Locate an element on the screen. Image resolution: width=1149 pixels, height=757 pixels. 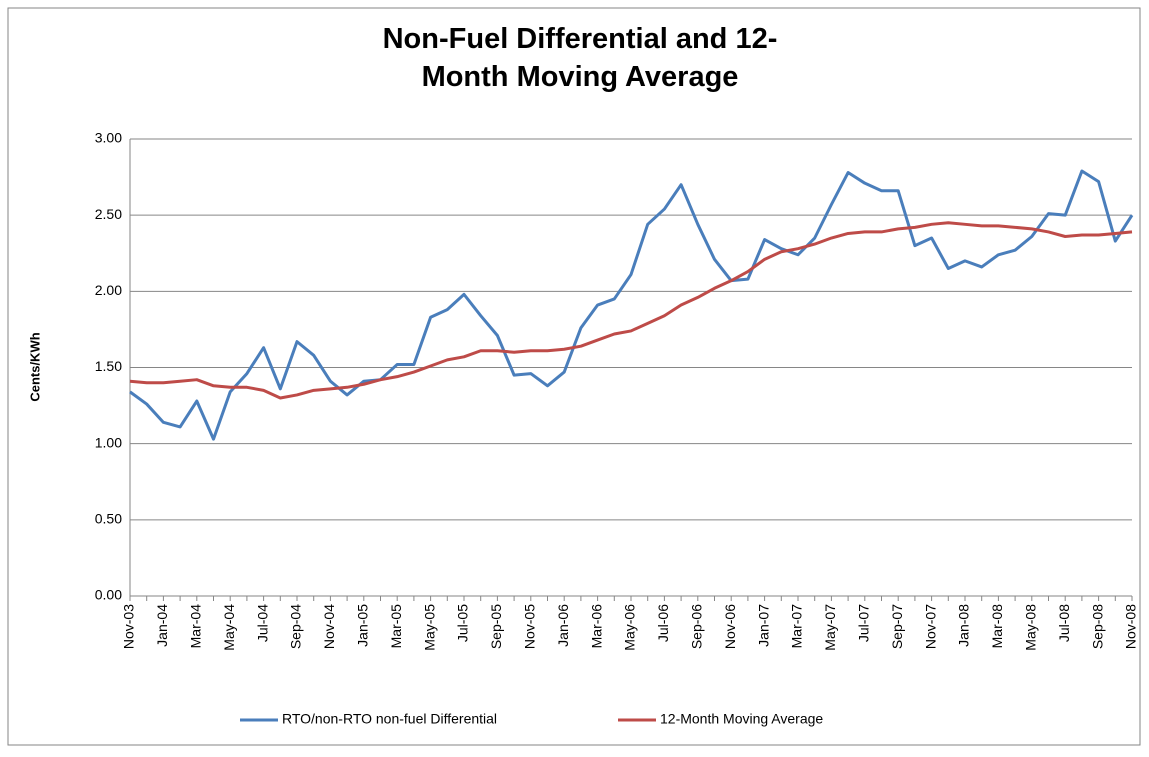
y-axis-label: Cents/KWh is located at coordinates (34, 366).